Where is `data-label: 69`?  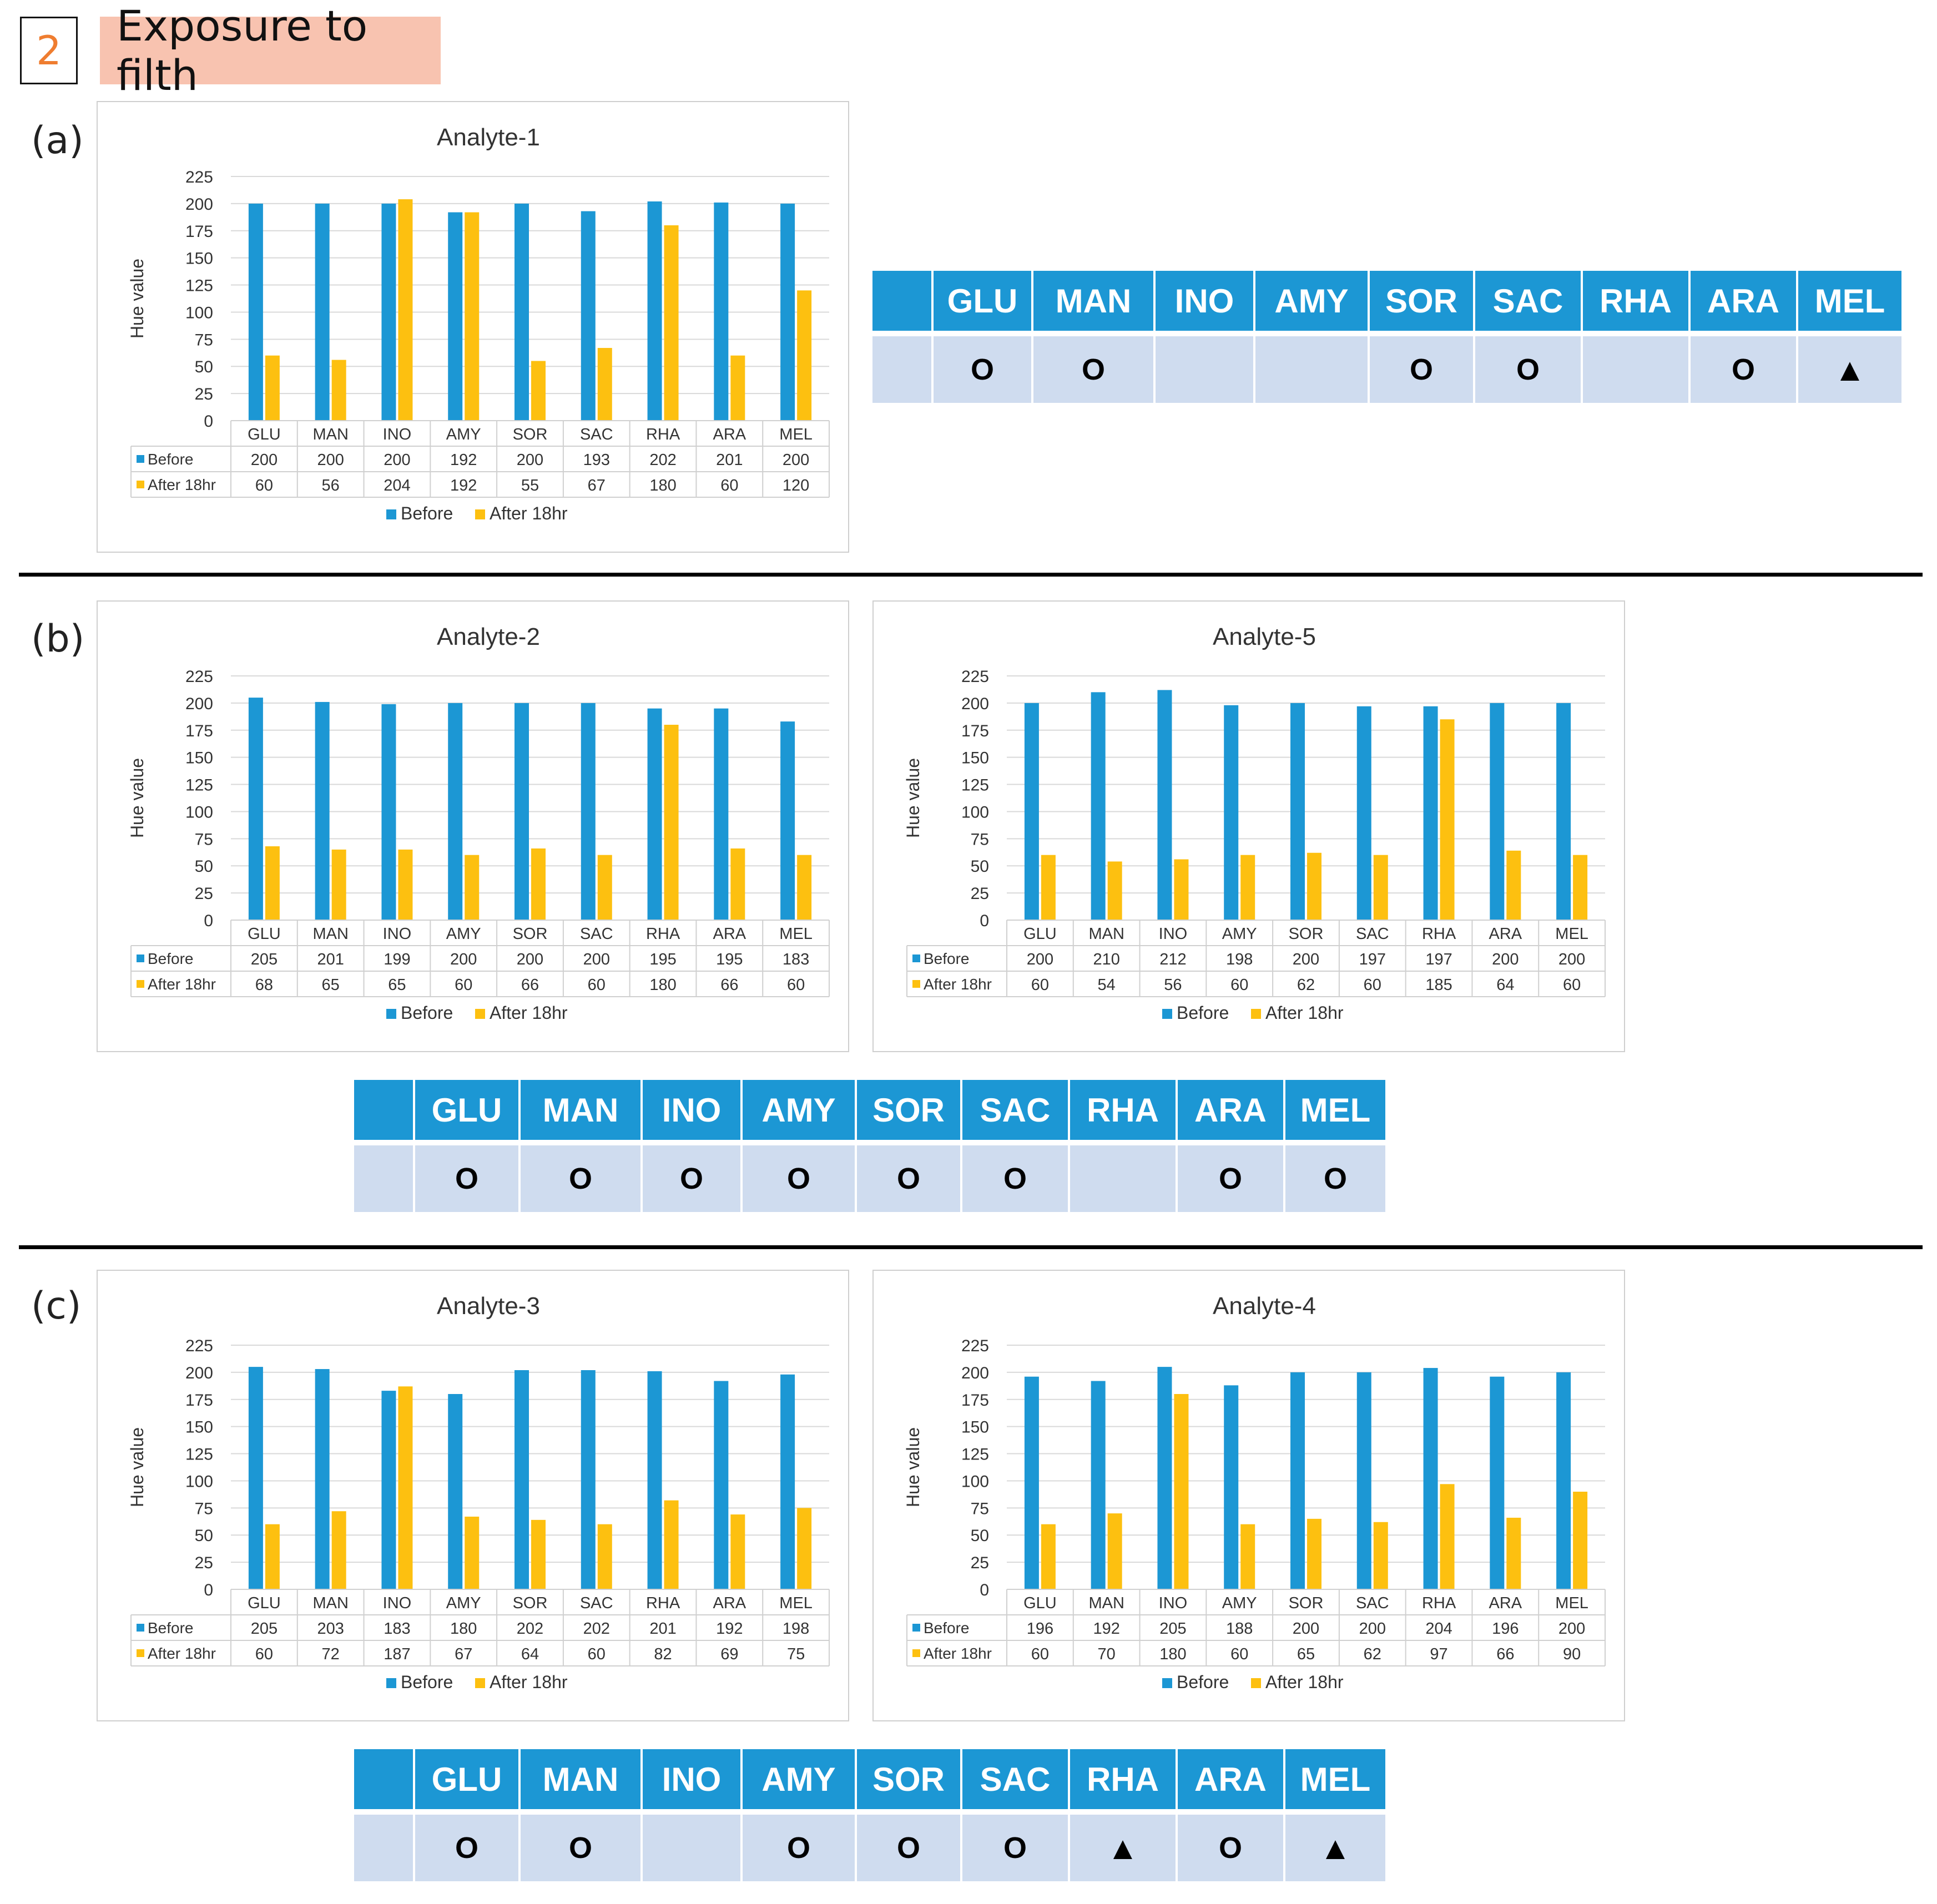
data-label: 69 is located at coordinates (729, 1654).